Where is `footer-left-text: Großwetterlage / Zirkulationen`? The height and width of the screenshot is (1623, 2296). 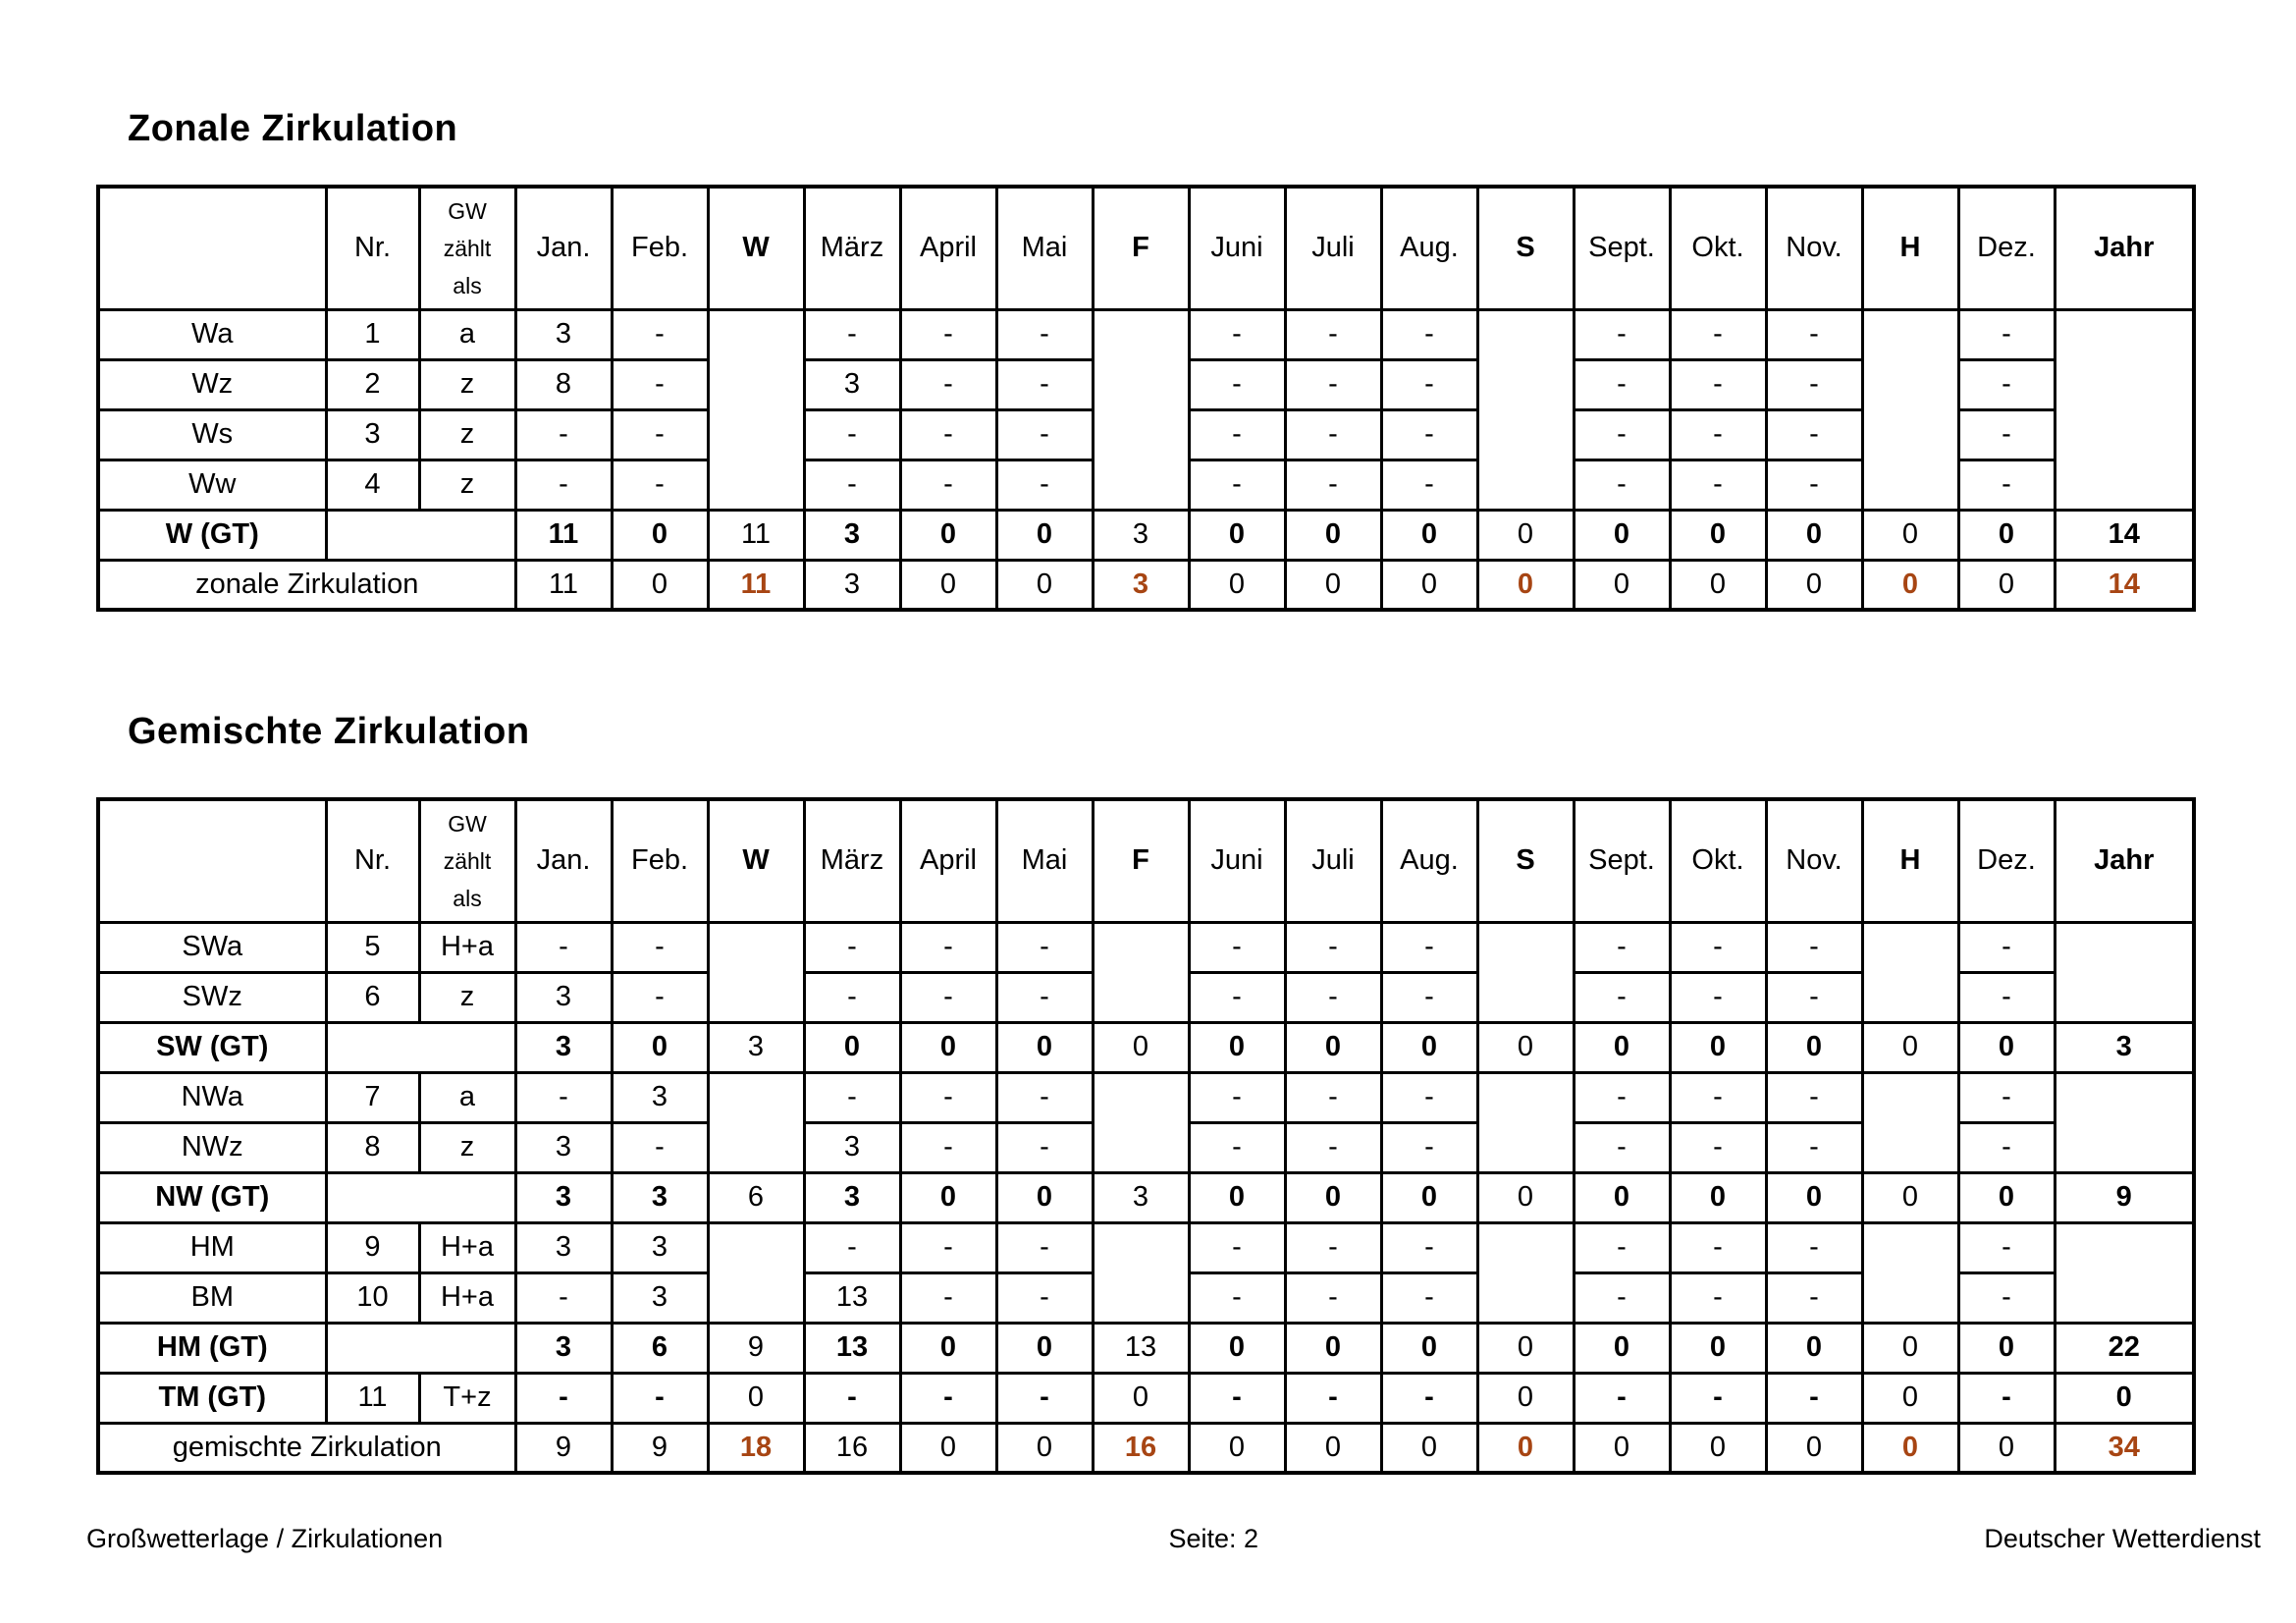 footer-left-text: Großwetterlage / Zirkulationen is located at coordinates (265, 1538).